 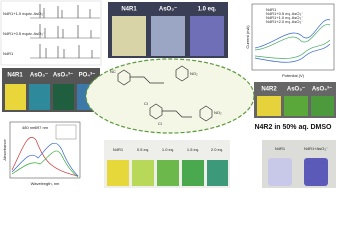 I want to click on vial-label: 2.0 eq., so click(x=217, y=149).